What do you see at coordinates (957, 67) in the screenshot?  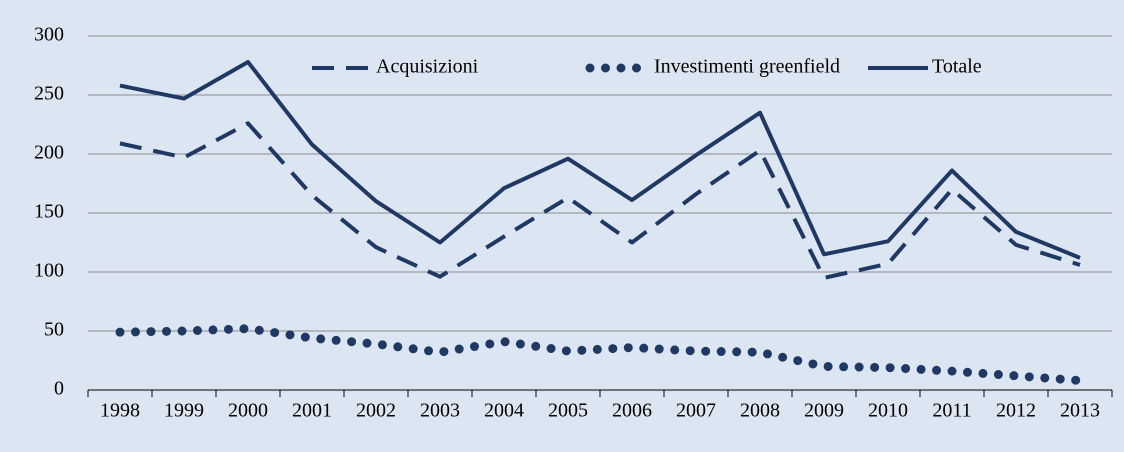 I see `legend-label: Totale` at bounding box center [957, 67].